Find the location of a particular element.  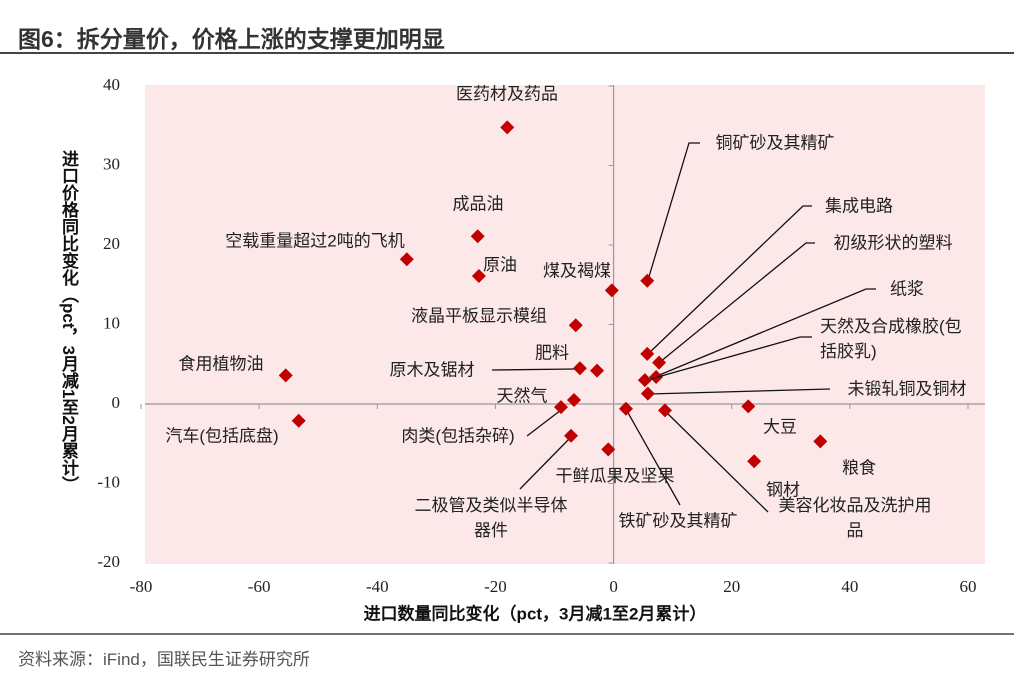

y-tick-label: 0 is located at coordinates (116, 402).